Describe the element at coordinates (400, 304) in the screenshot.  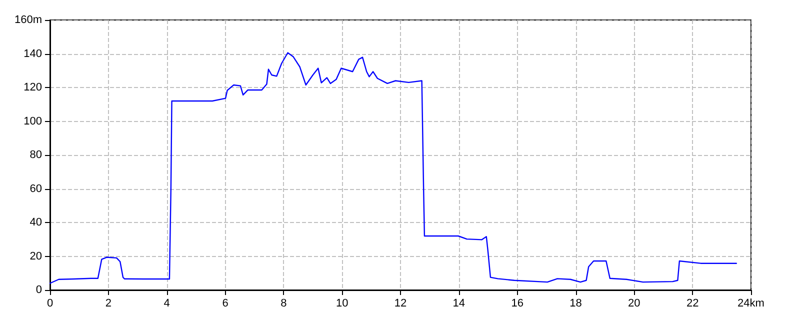
I see `x-tick-label: 12` at that location.